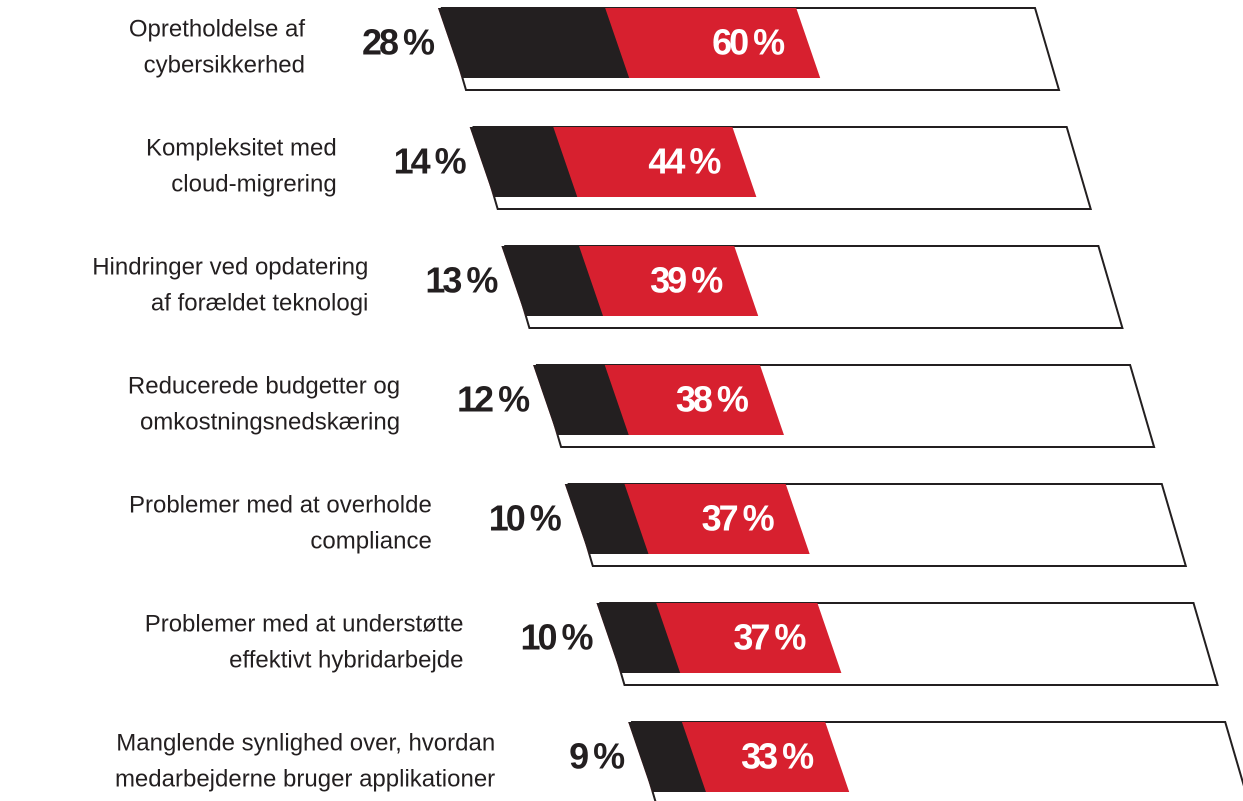 This screenshot has height=801, width=1243. I want to click on value-label: 33 %, so click(777, 756).